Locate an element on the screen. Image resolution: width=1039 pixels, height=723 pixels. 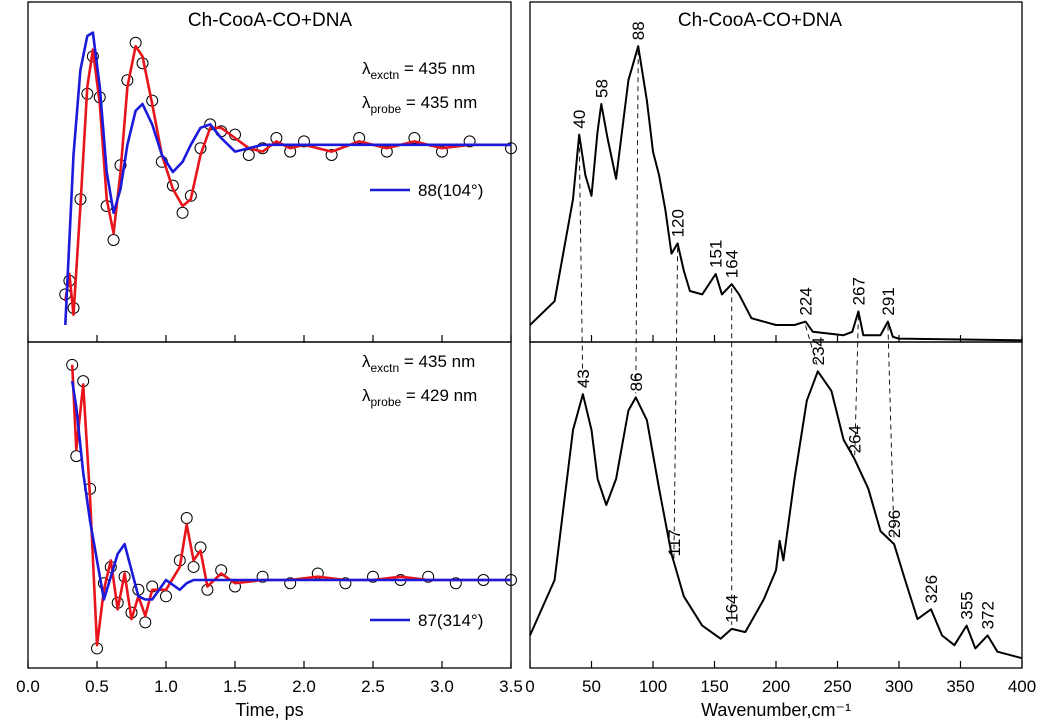
peak-label: 234 is located at coordinates (818, 351).